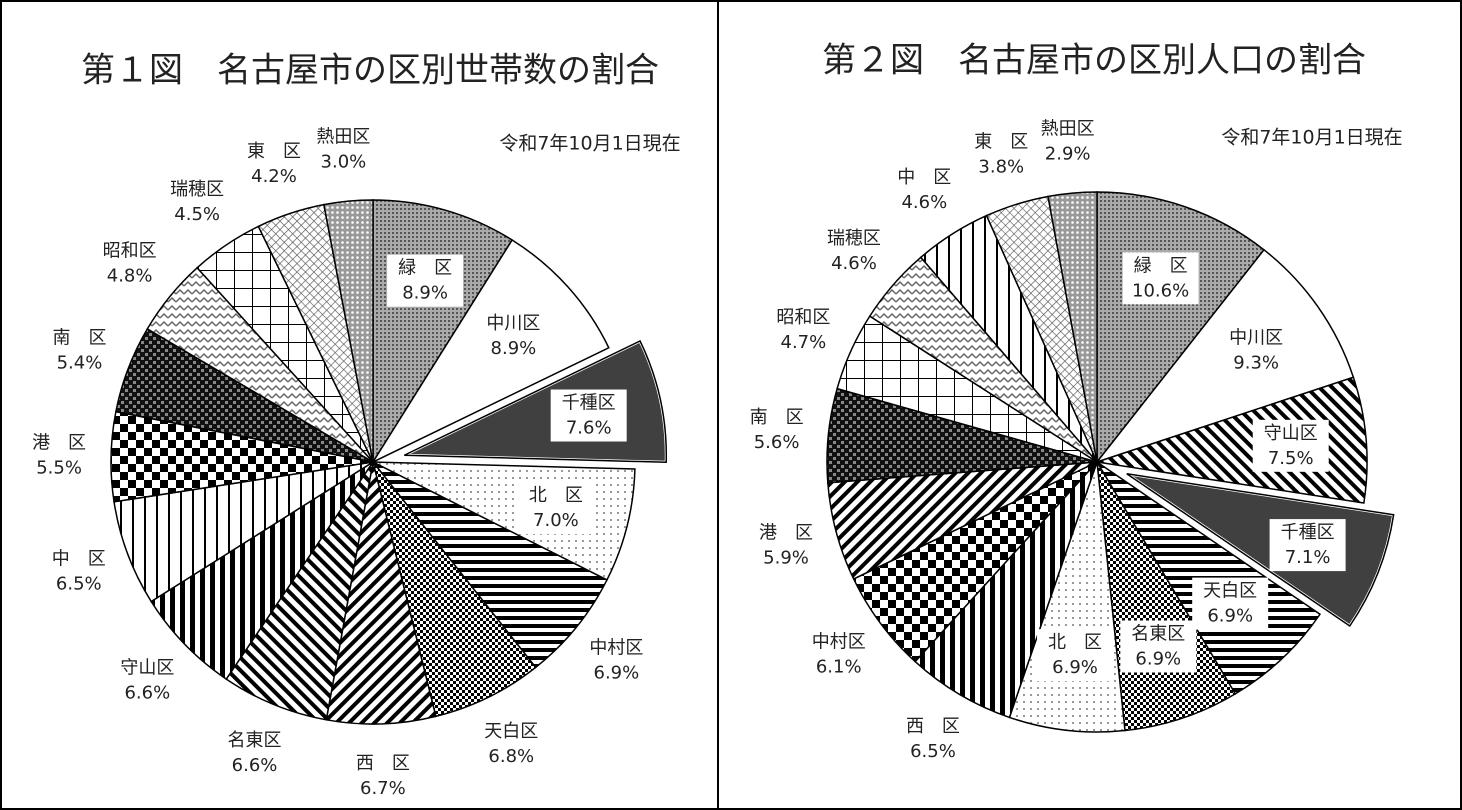 This screenshot has height=810, width=1462. What do you see at coordinates (197, 214) in the screenshot?
I see `slice-value-label: 4.5%` at bounding box center [197, 214].